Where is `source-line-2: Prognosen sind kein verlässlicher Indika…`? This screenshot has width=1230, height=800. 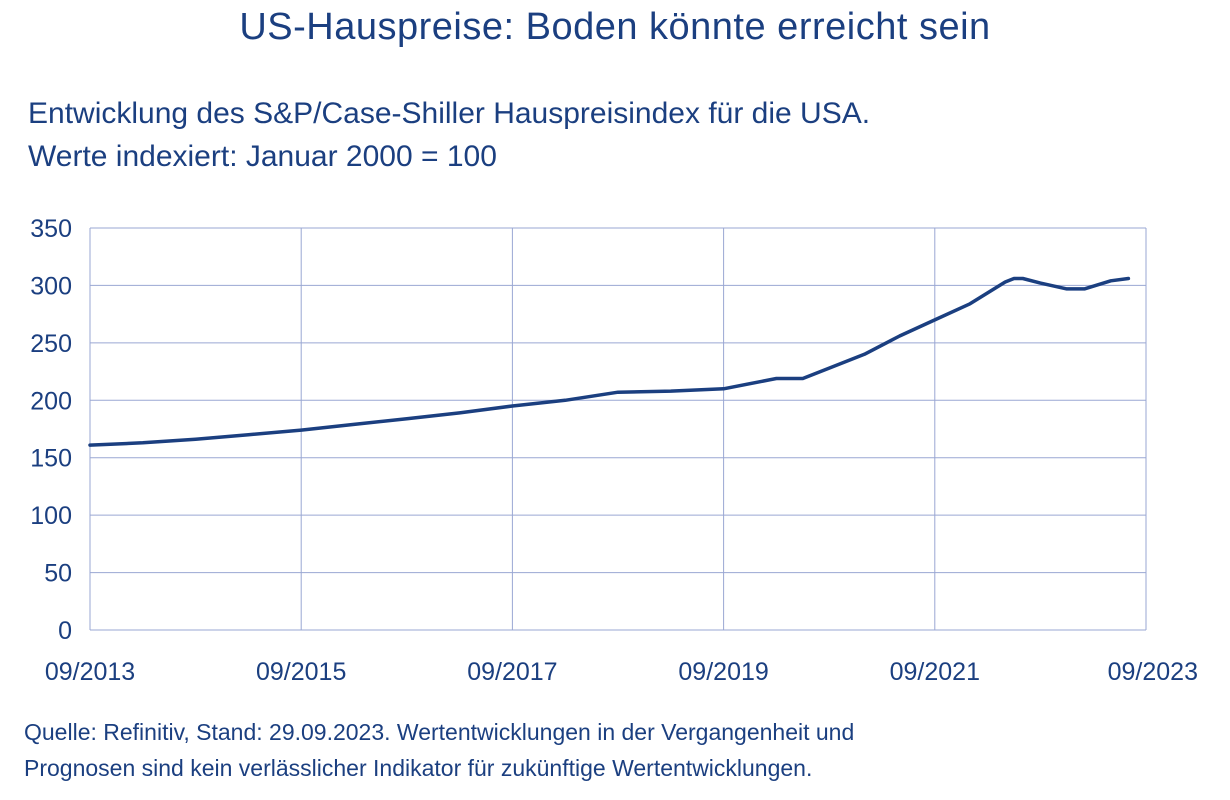
source-line-2: Prognosen sind kein verlässlicher Indika… is located at coordinates (418, 768).